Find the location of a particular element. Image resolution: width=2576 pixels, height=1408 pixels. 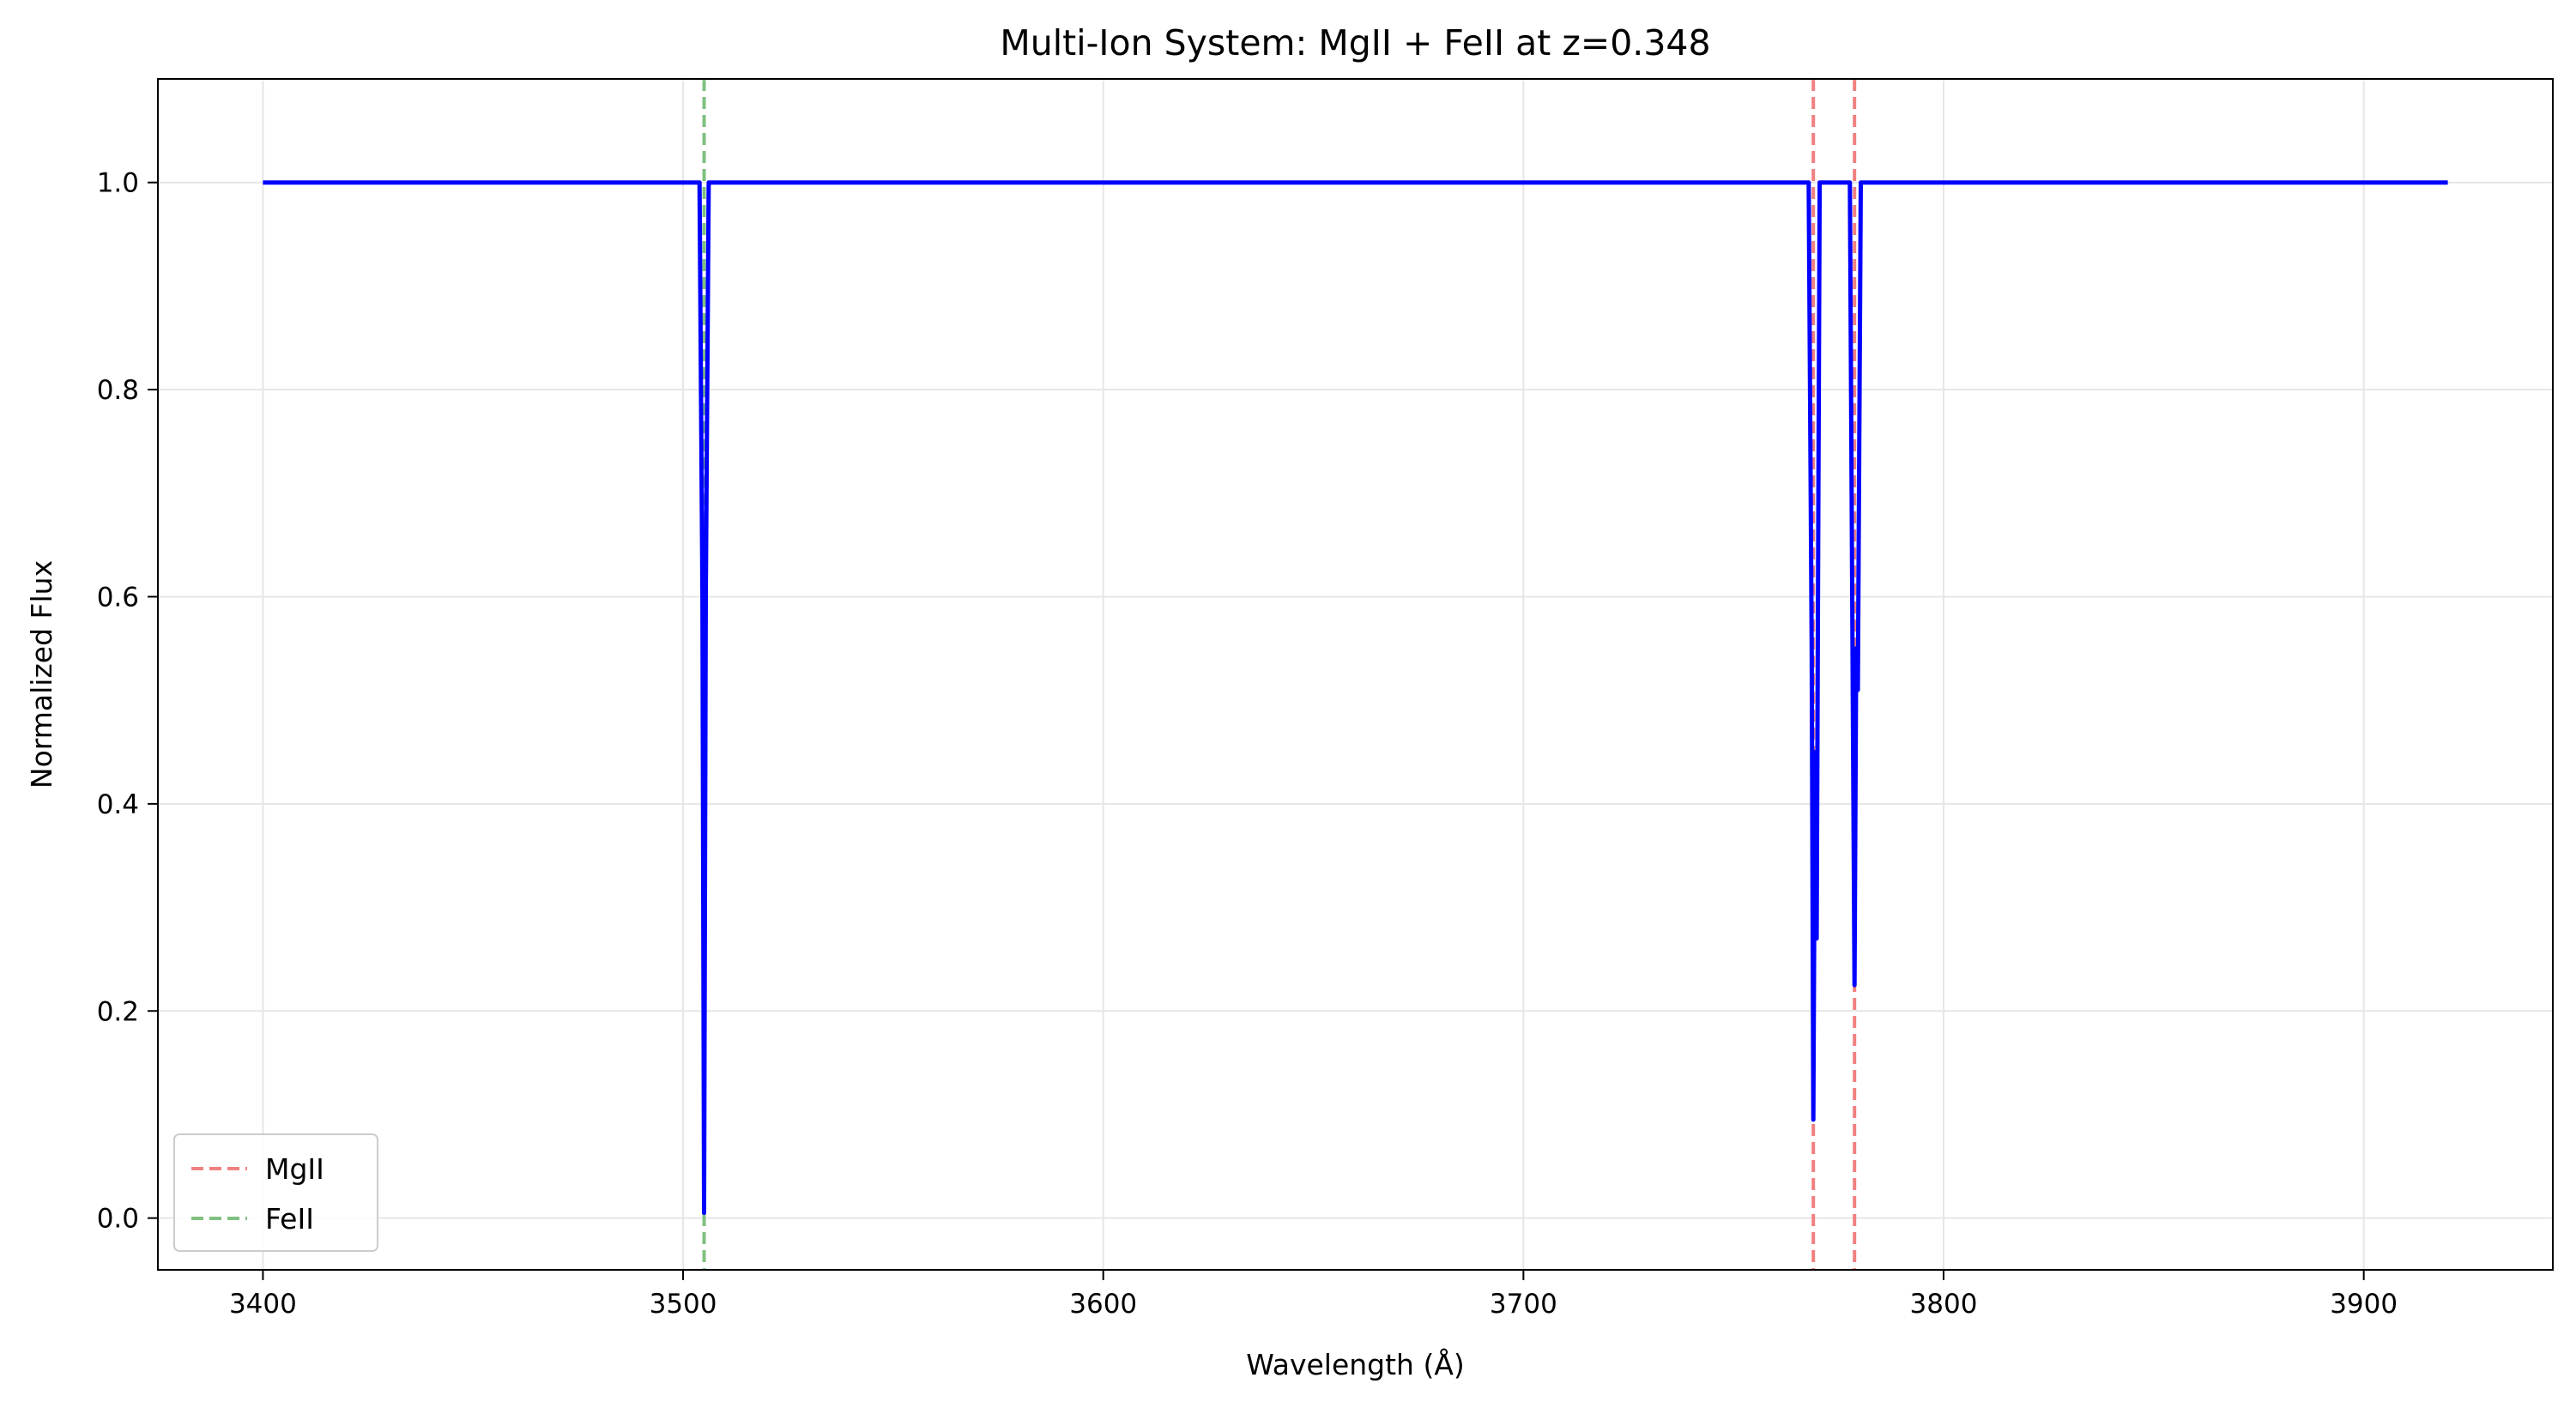

x-tick-label: 3700 is located at coordinates (1523, 1304).